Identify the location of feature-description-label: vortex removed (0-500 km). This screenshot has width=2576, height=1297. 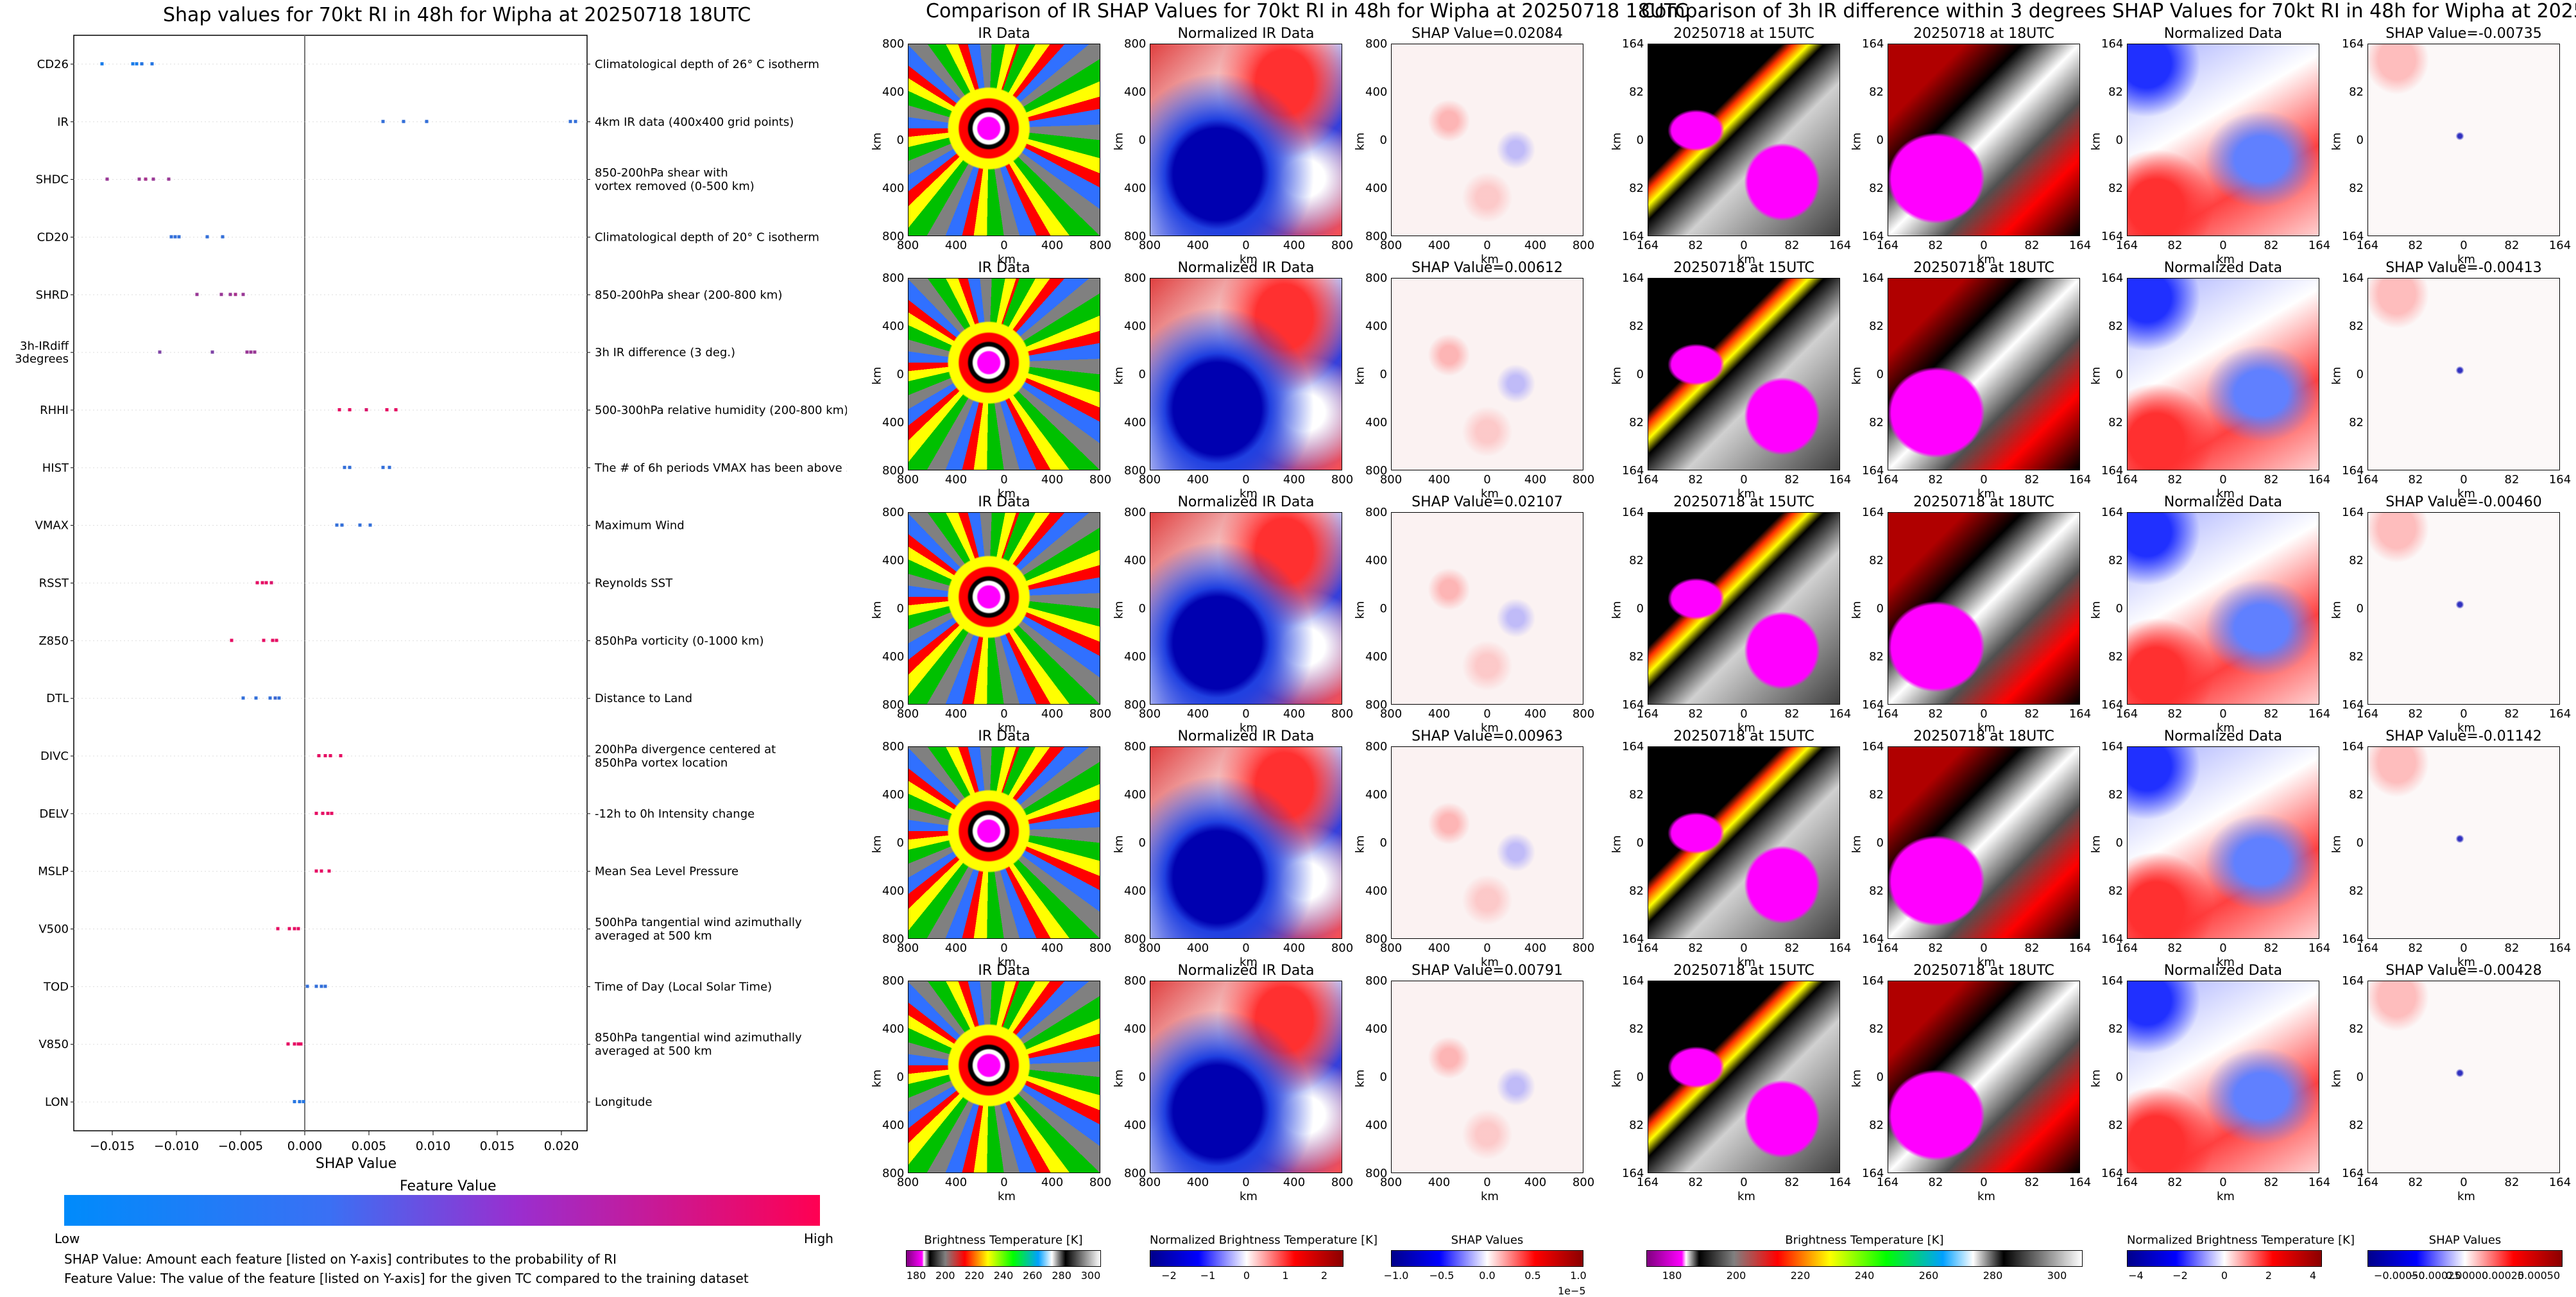
(675, 186).